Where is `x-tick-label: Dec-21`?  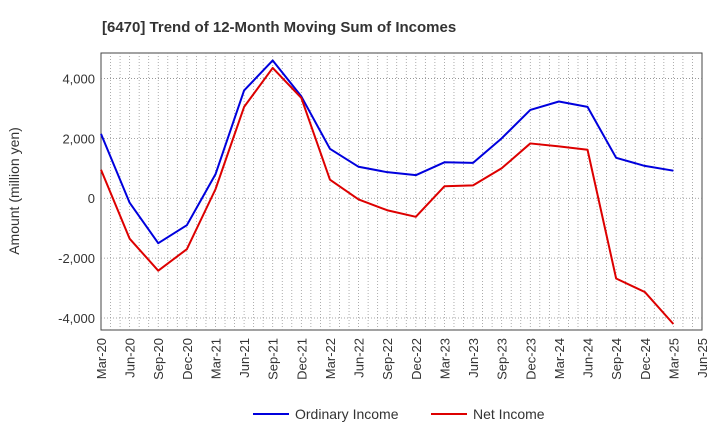
x-tick-label: Dec-21 is located at coordinates (301, 359).